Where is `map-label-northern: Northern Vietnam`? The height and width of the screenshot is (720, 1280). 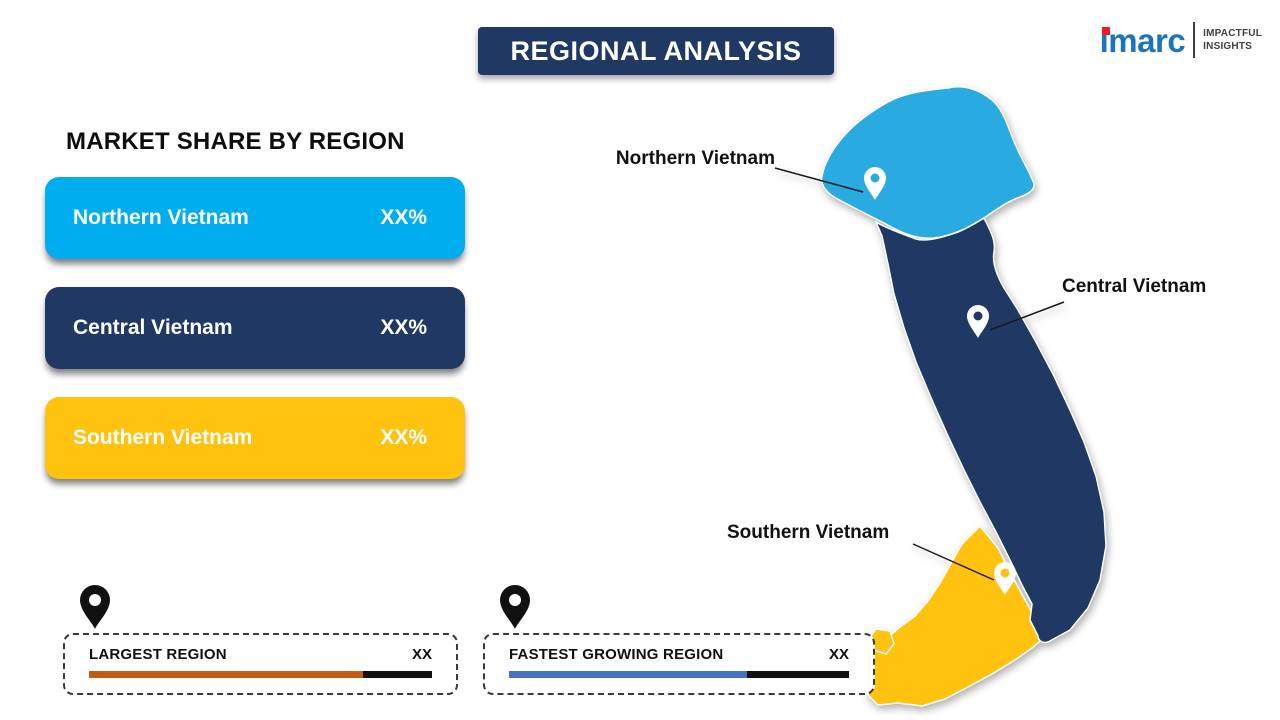
map-label-northern: Northern Vietnam is located at coordinates (695, 158).